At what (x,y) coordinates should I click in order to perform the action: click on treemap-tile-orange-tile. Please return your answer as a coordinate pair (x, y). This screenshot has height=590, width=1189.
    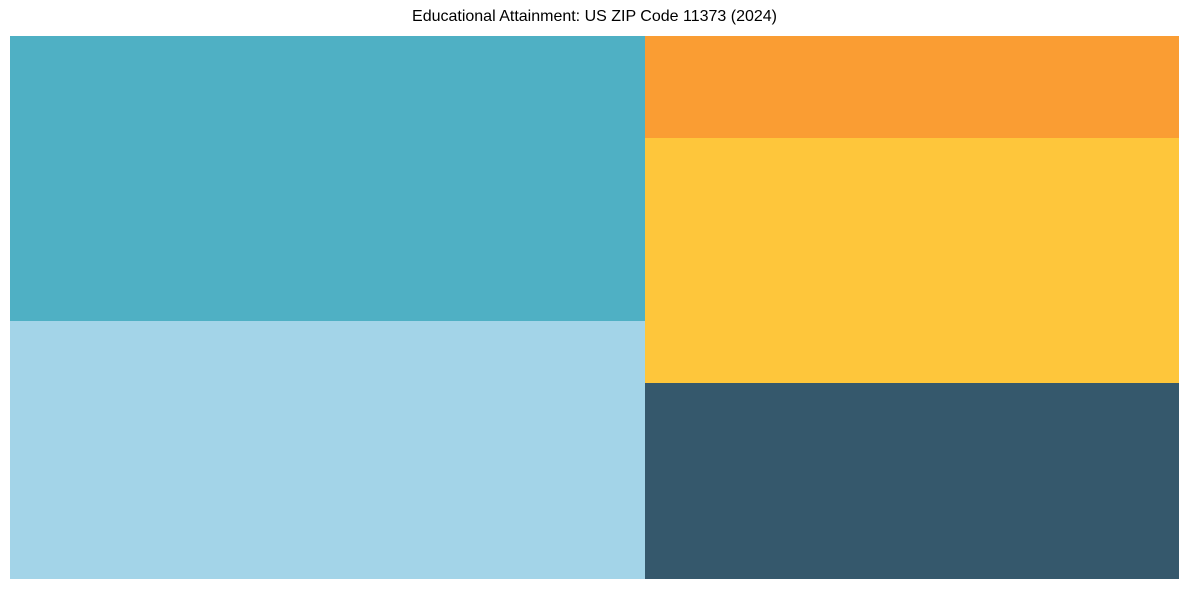
    Looking at the image, I should click on (912, 87).